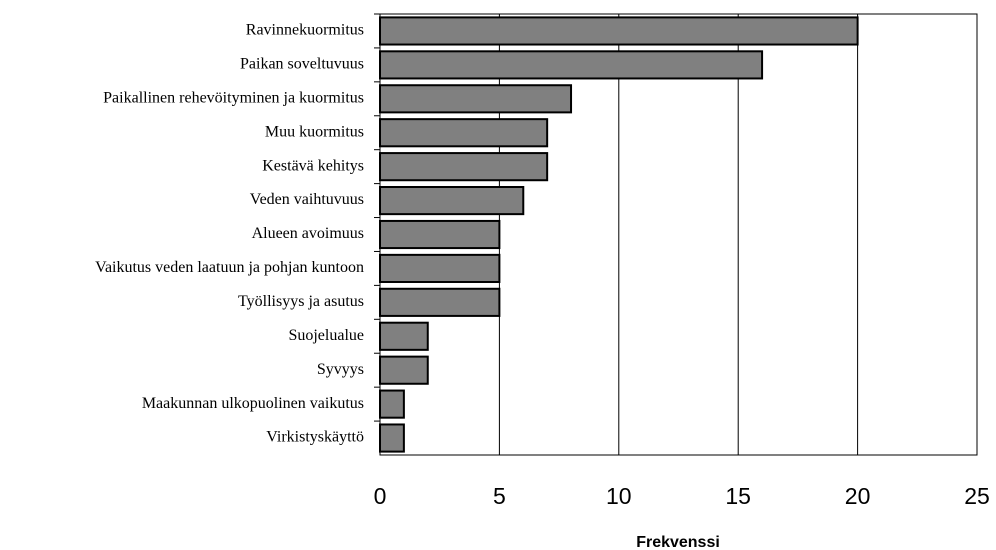 The height and width of the screenshot is (550, 996). Describe the element at coordinates (253, 403) in the screenshot. I see `y-tick-label: Maakunnan ulkopuolinen vaikutus` at that location.